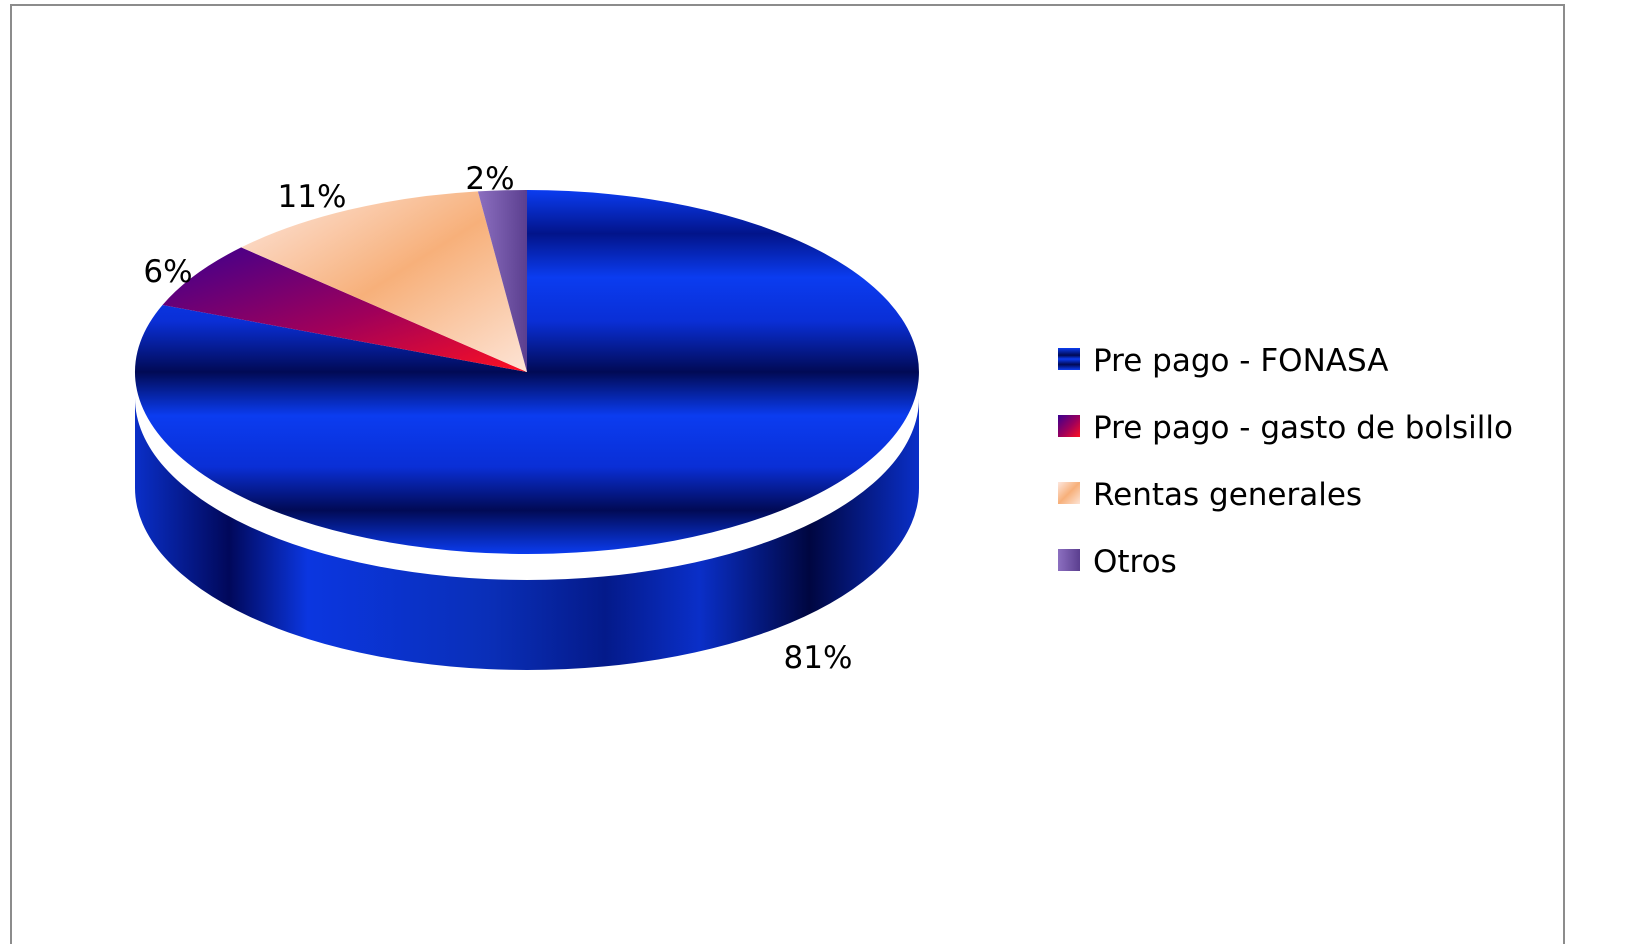 Image resolution: width=1629 pixels, height=951 pixels. Describe the element at coordinates (489, 179) in the screenshot. I see `data-label-otros: 2%` at that location.